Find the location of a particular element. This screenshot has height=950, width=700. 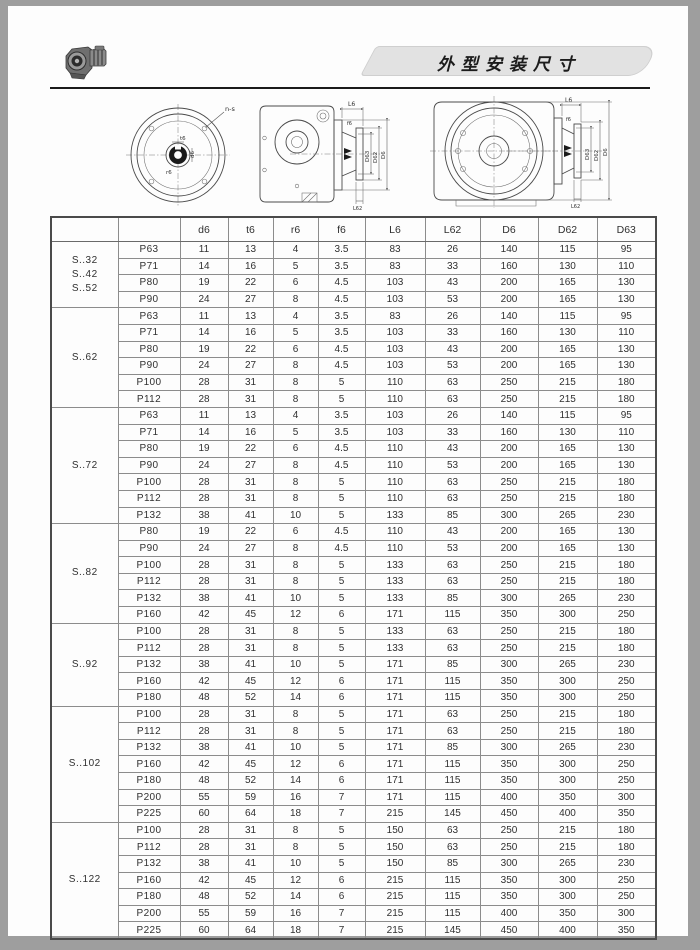

dim-label-D63-front: D63 is located at coordinates (588, 154).